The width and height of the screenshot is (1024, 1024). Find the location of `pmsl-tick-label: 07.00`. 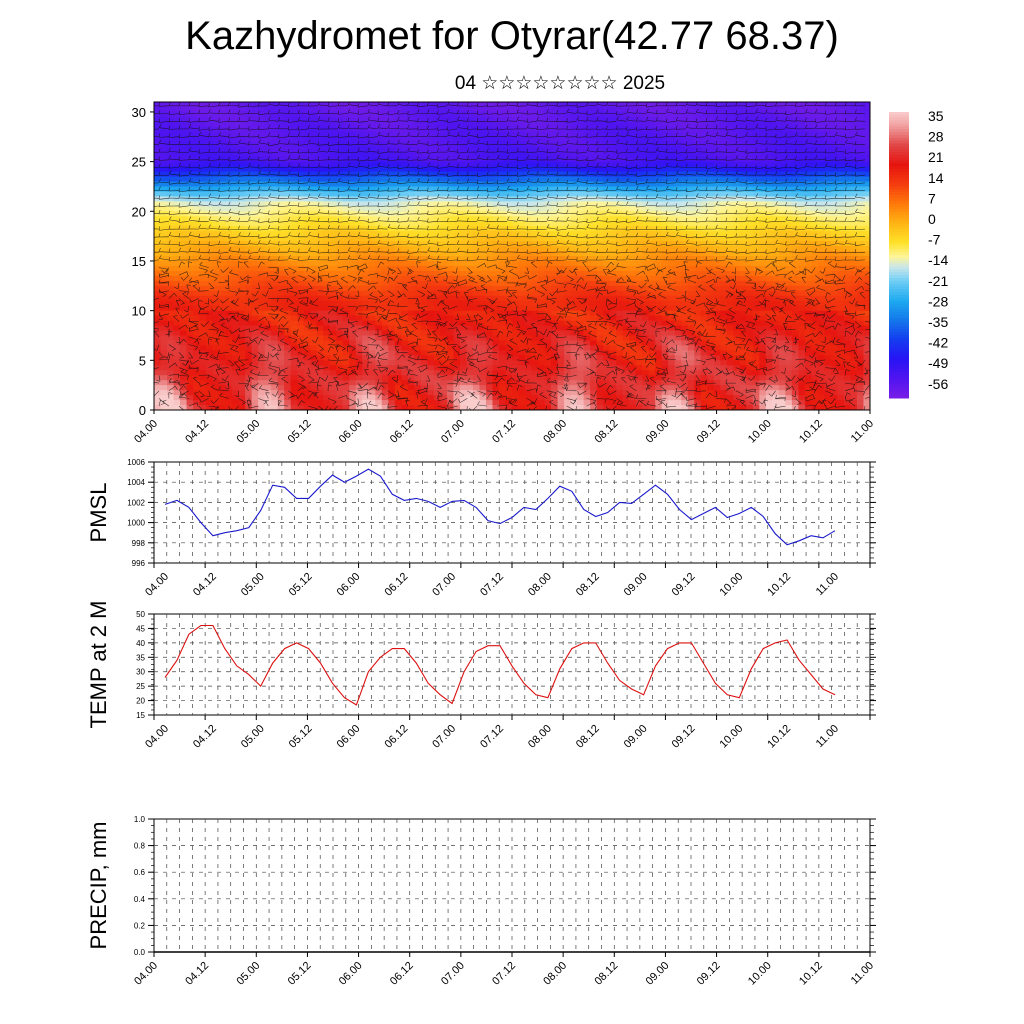

pmsl-tick-label: 07.00 is located at coordinates (444, 585).